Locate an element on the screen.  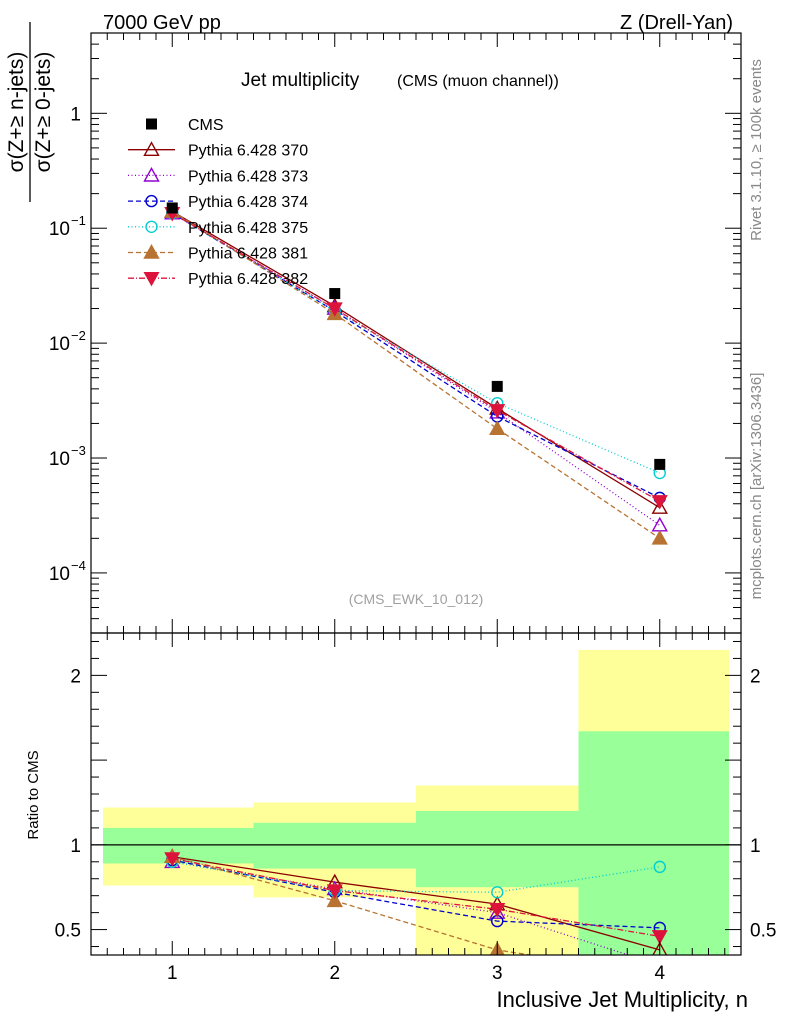
legend-label-3: Pythia 6.428 374 is located at coordinates (248, 202).